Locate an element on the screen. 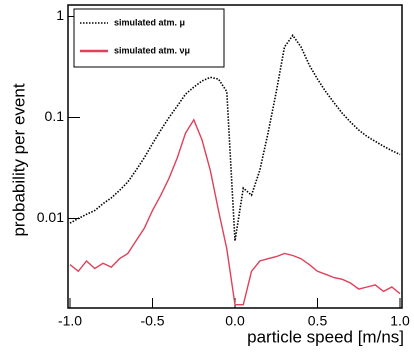  x-axis-label: particle speed [m/ns] is located at coordinates (325, 336).